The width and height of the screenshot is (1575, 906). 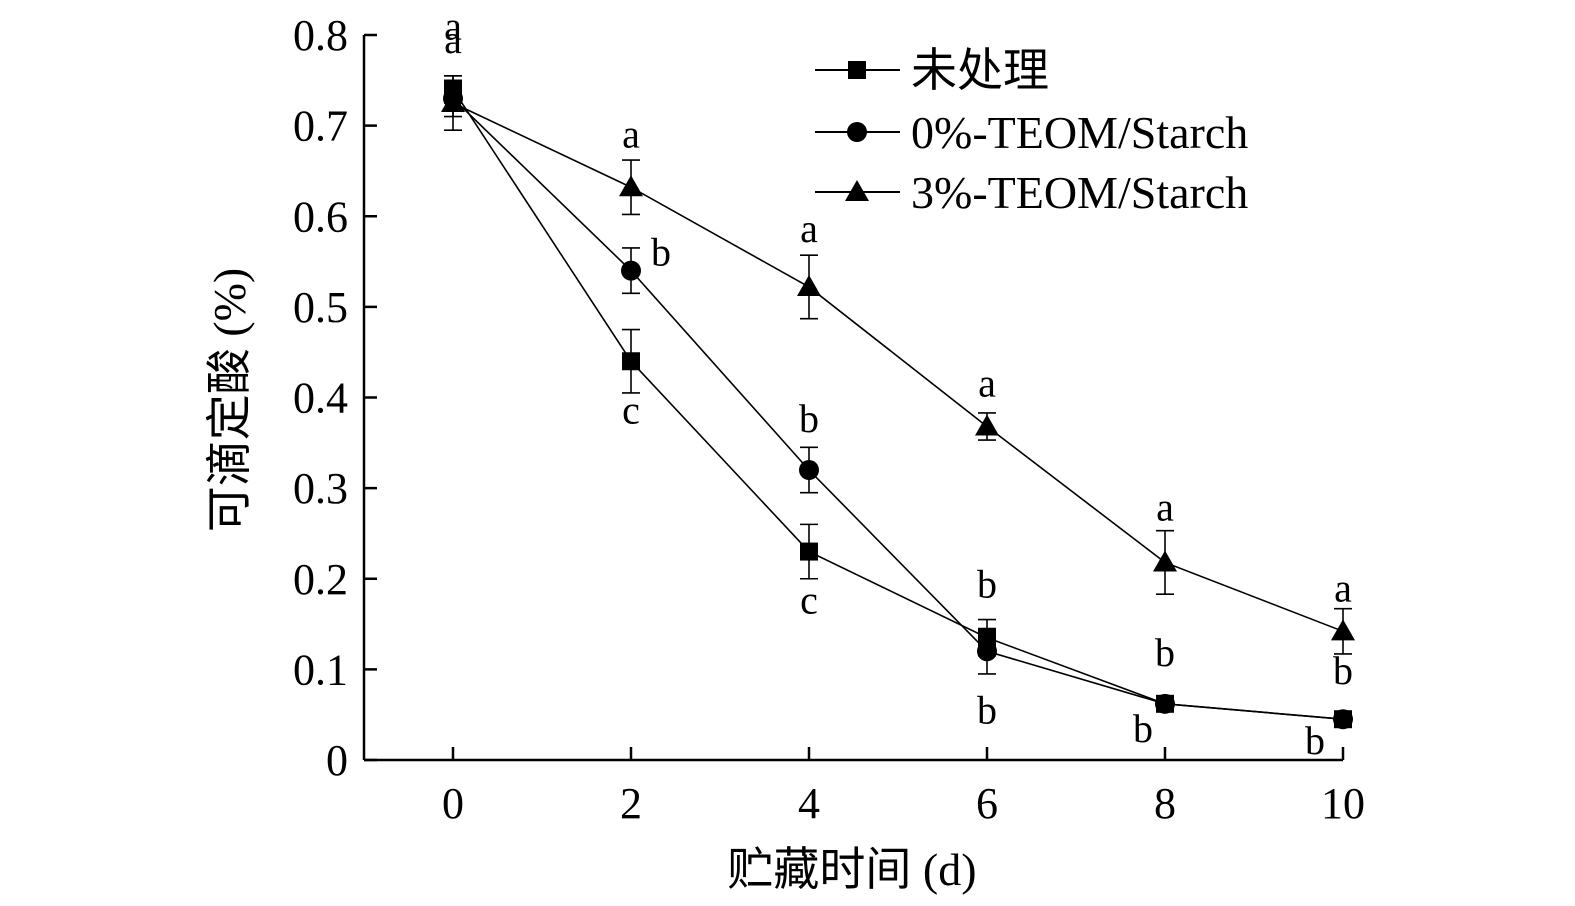 What do you see at coordinates (320, 126) in the screenshot?
I see `y-tick-label: 0.7` at bounding box center [320, 126].